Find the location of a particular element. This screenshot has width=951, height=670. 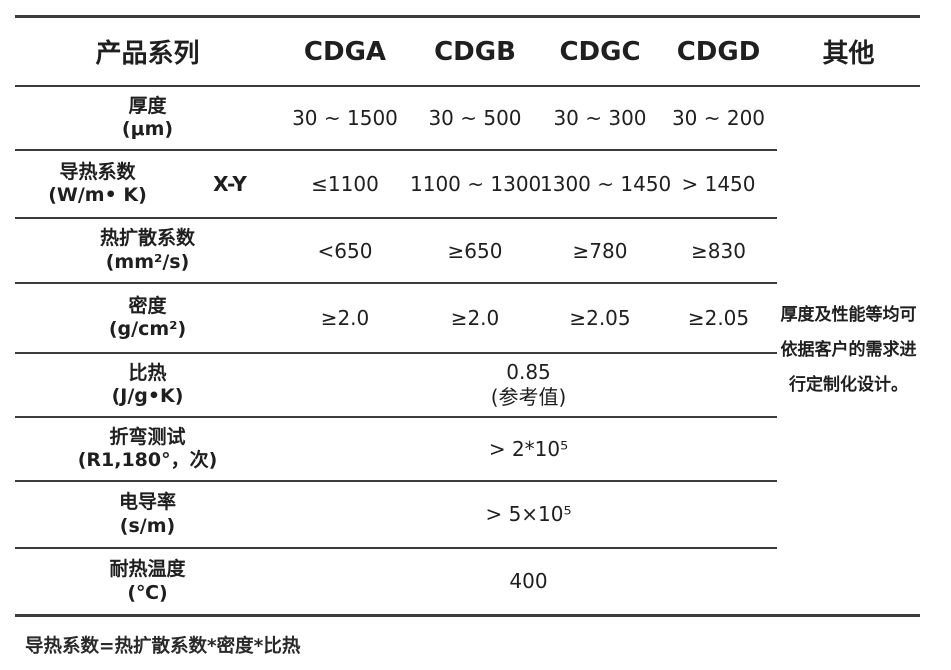

row-heat-resistance-temperature: 耐热温度 (℃) 400 is located at coordinates (396, 581).